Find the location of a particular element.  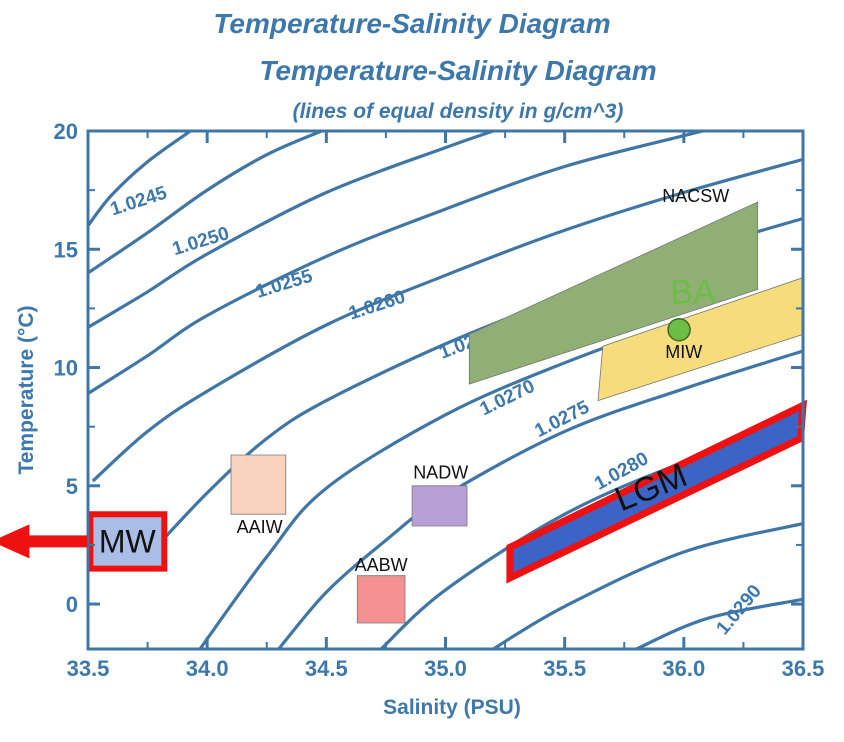

x-tick-label: 33.5 is located at coordinates (88, 668).